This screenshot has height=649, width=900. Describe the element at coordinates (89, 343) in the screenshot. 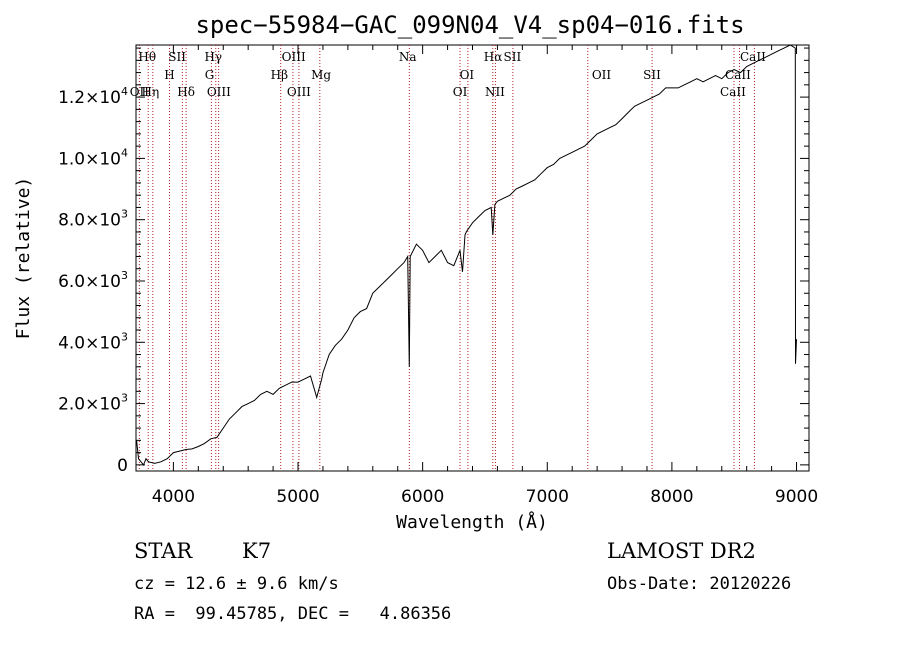

I see `y-tick-mantissa: 4.0×10` at that location.